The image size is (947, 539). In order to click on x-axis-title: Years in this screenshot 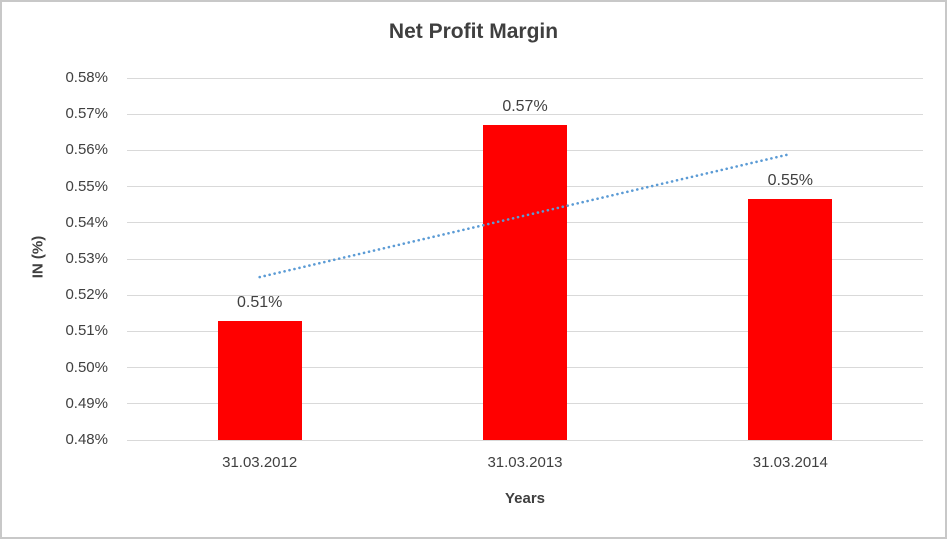, I will do `click(525, 498)`.